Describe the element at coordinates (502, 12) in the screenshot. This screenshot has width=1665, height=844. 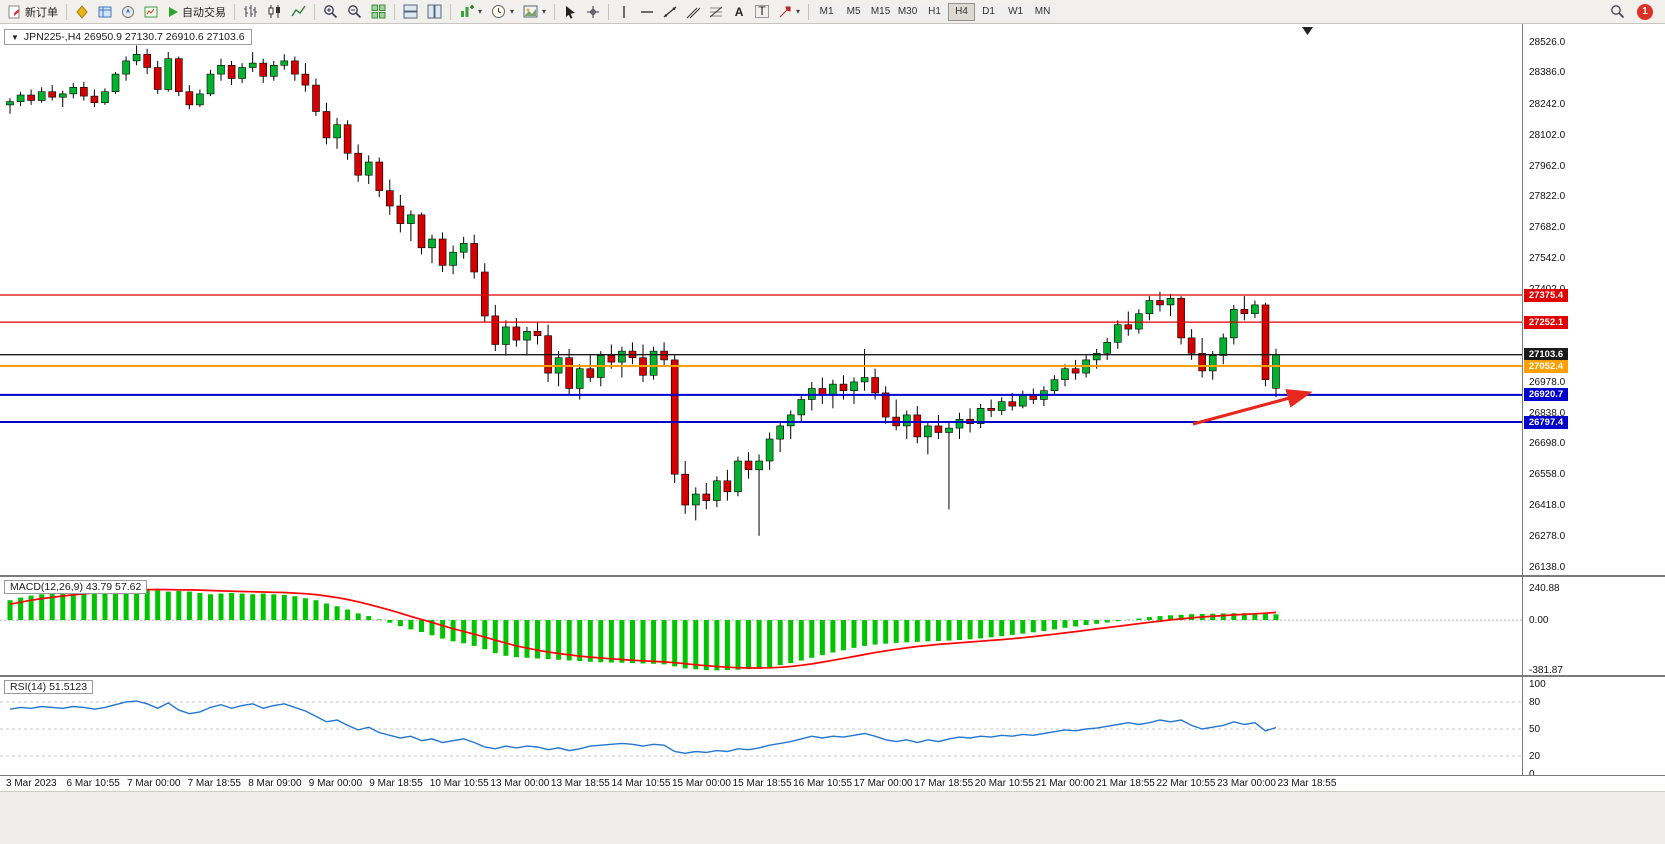
I see `periods-button: ▾` at that location.